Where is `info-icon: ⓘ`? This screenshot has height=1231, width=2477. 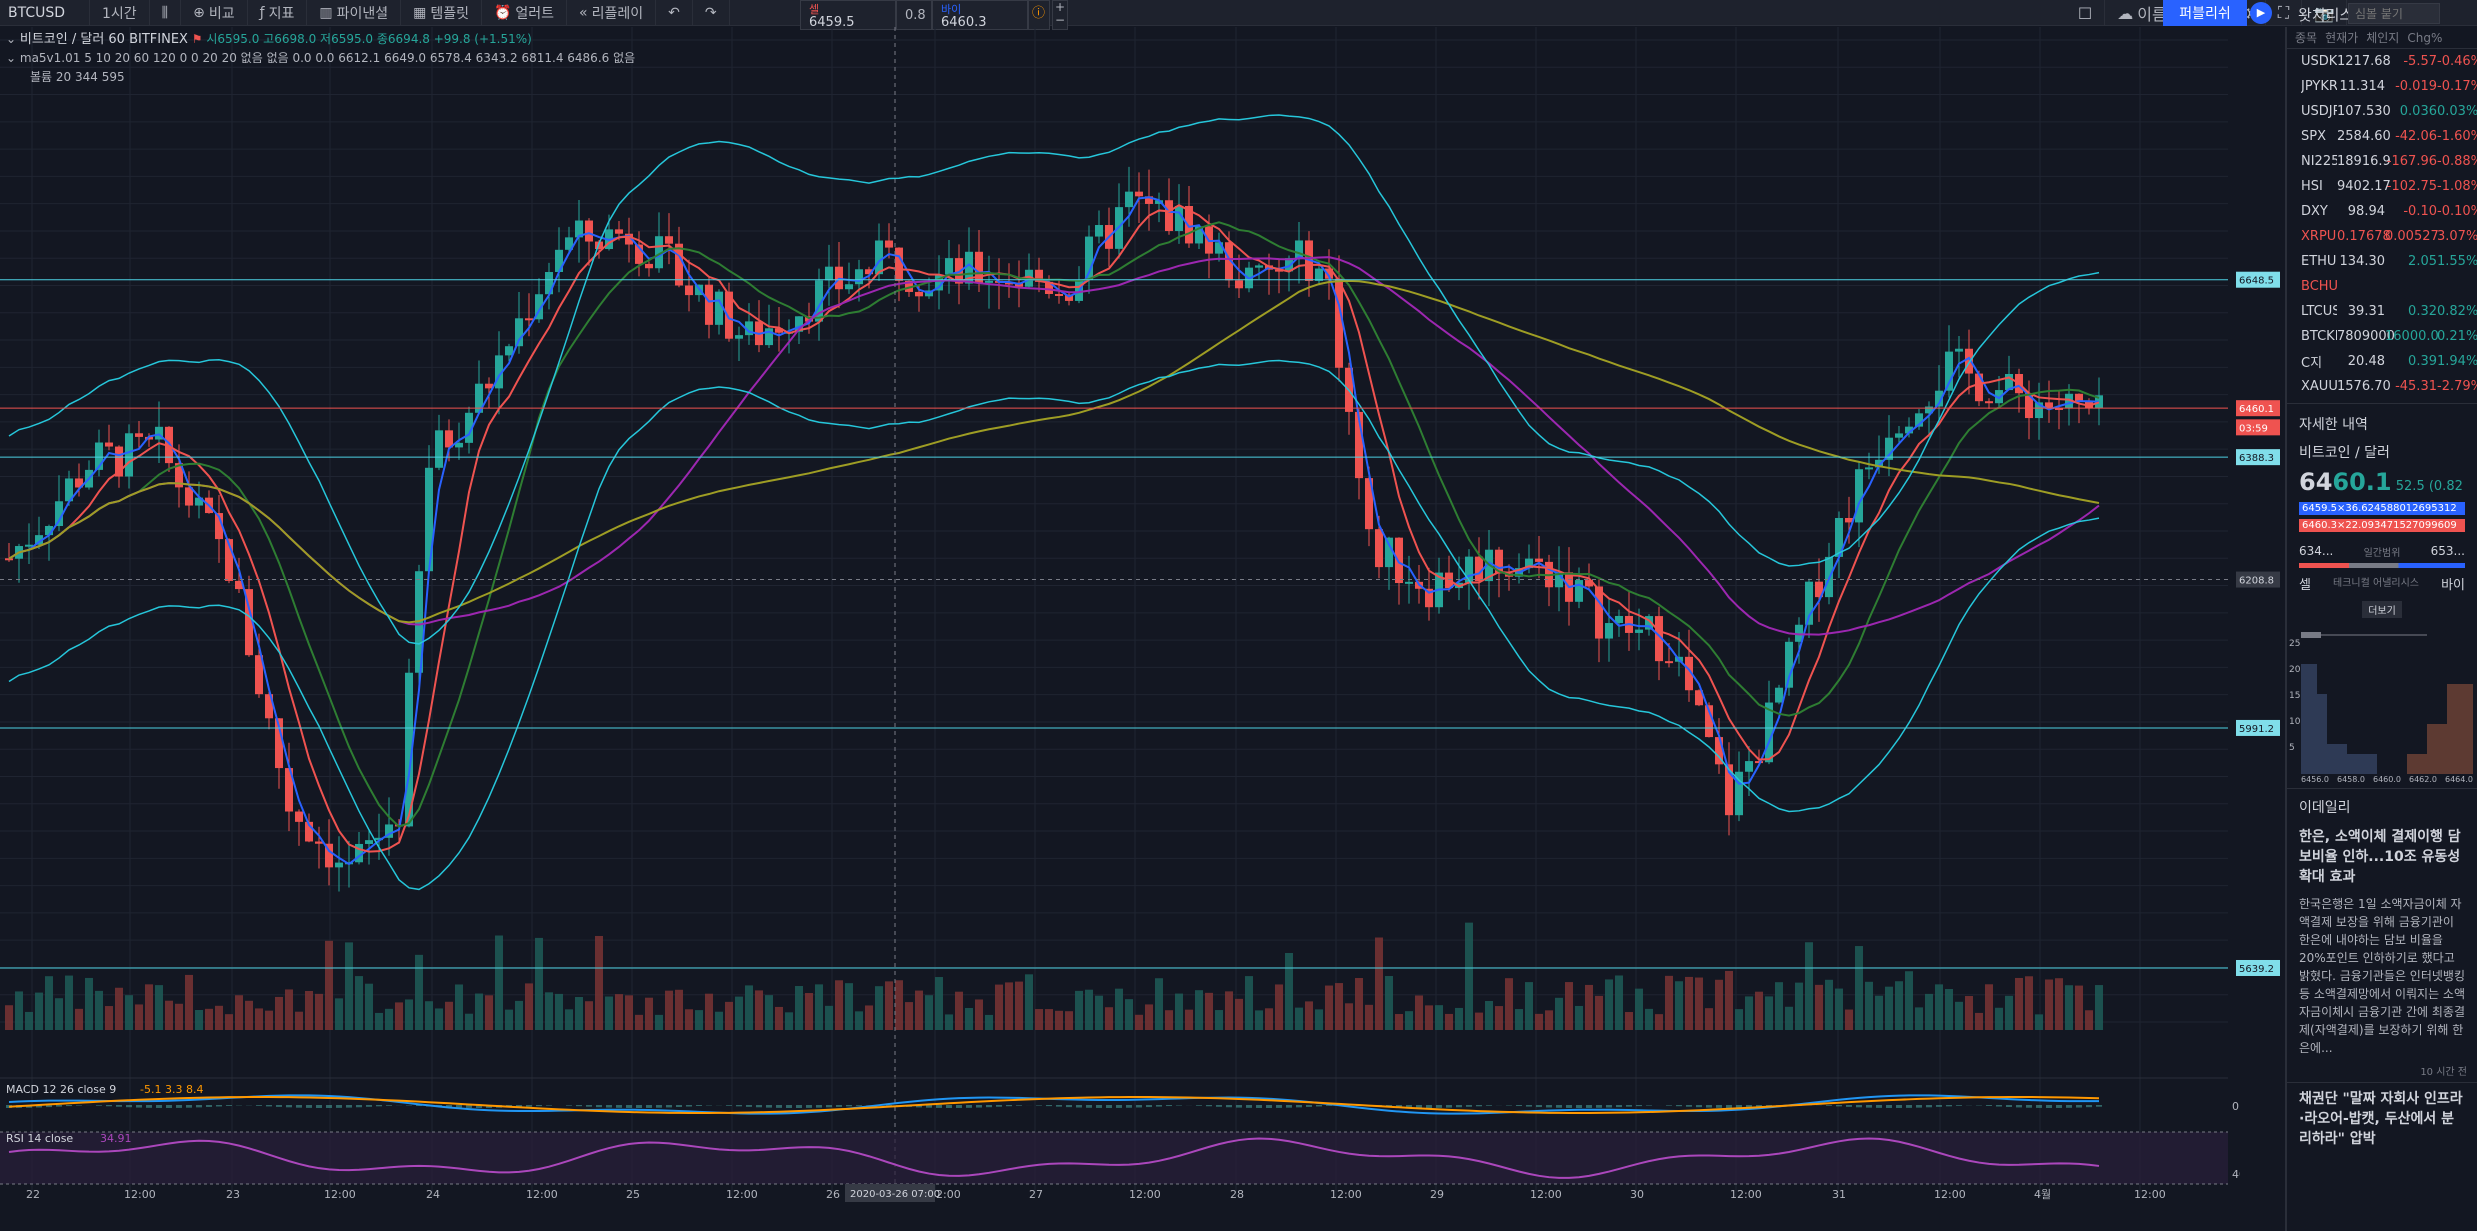
info-icon: ⓘ is located at coordinates (1039, 15).